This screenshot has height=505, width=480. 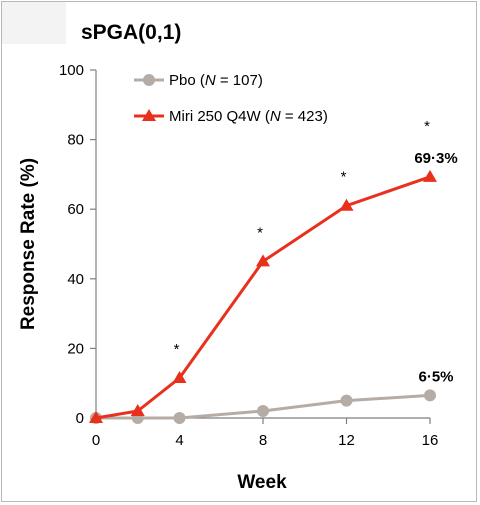 I want to click on y-ticks: 0 20 40 60 80 100, so click(x=77, y=244).